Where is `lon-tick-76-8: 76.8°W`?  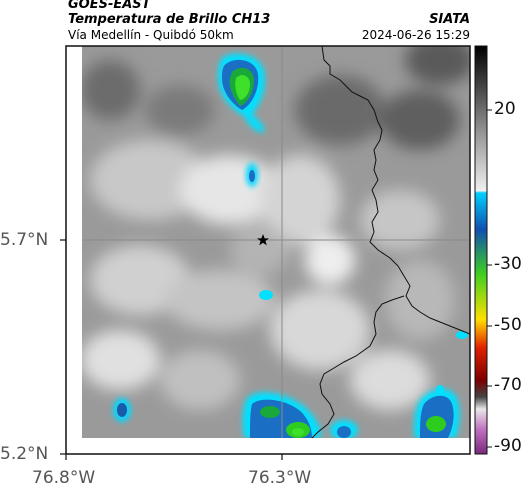
lon-tick-76-8: 76.8°W is located at coordinates (64, 478).